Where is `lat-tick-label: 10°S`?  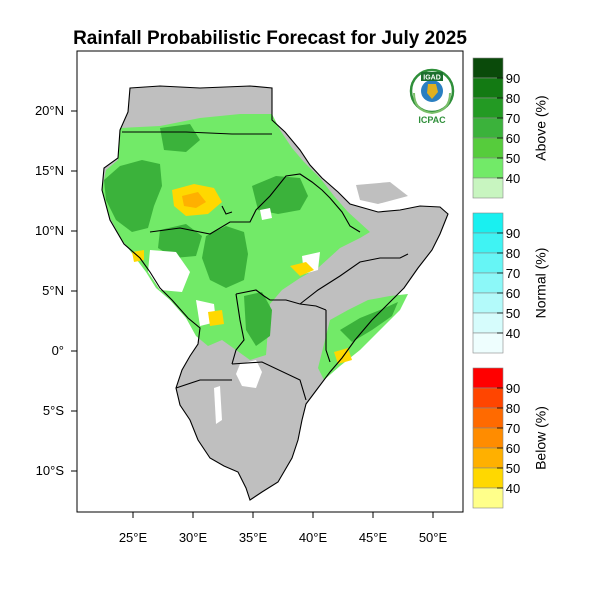 lat-tick-label: 10°S is located at coordinates (50, 470).